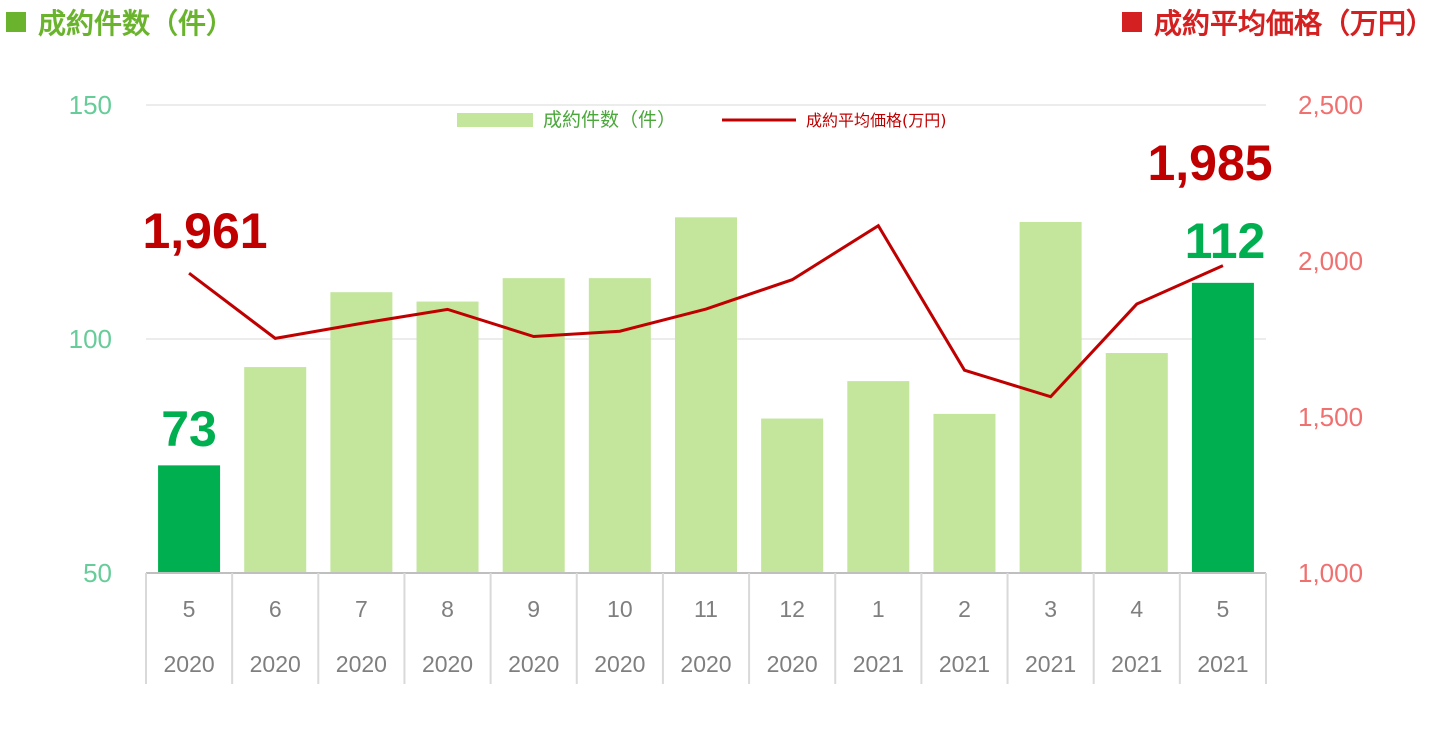  I want to click on x-tick-month: 10, so click(620, 609).